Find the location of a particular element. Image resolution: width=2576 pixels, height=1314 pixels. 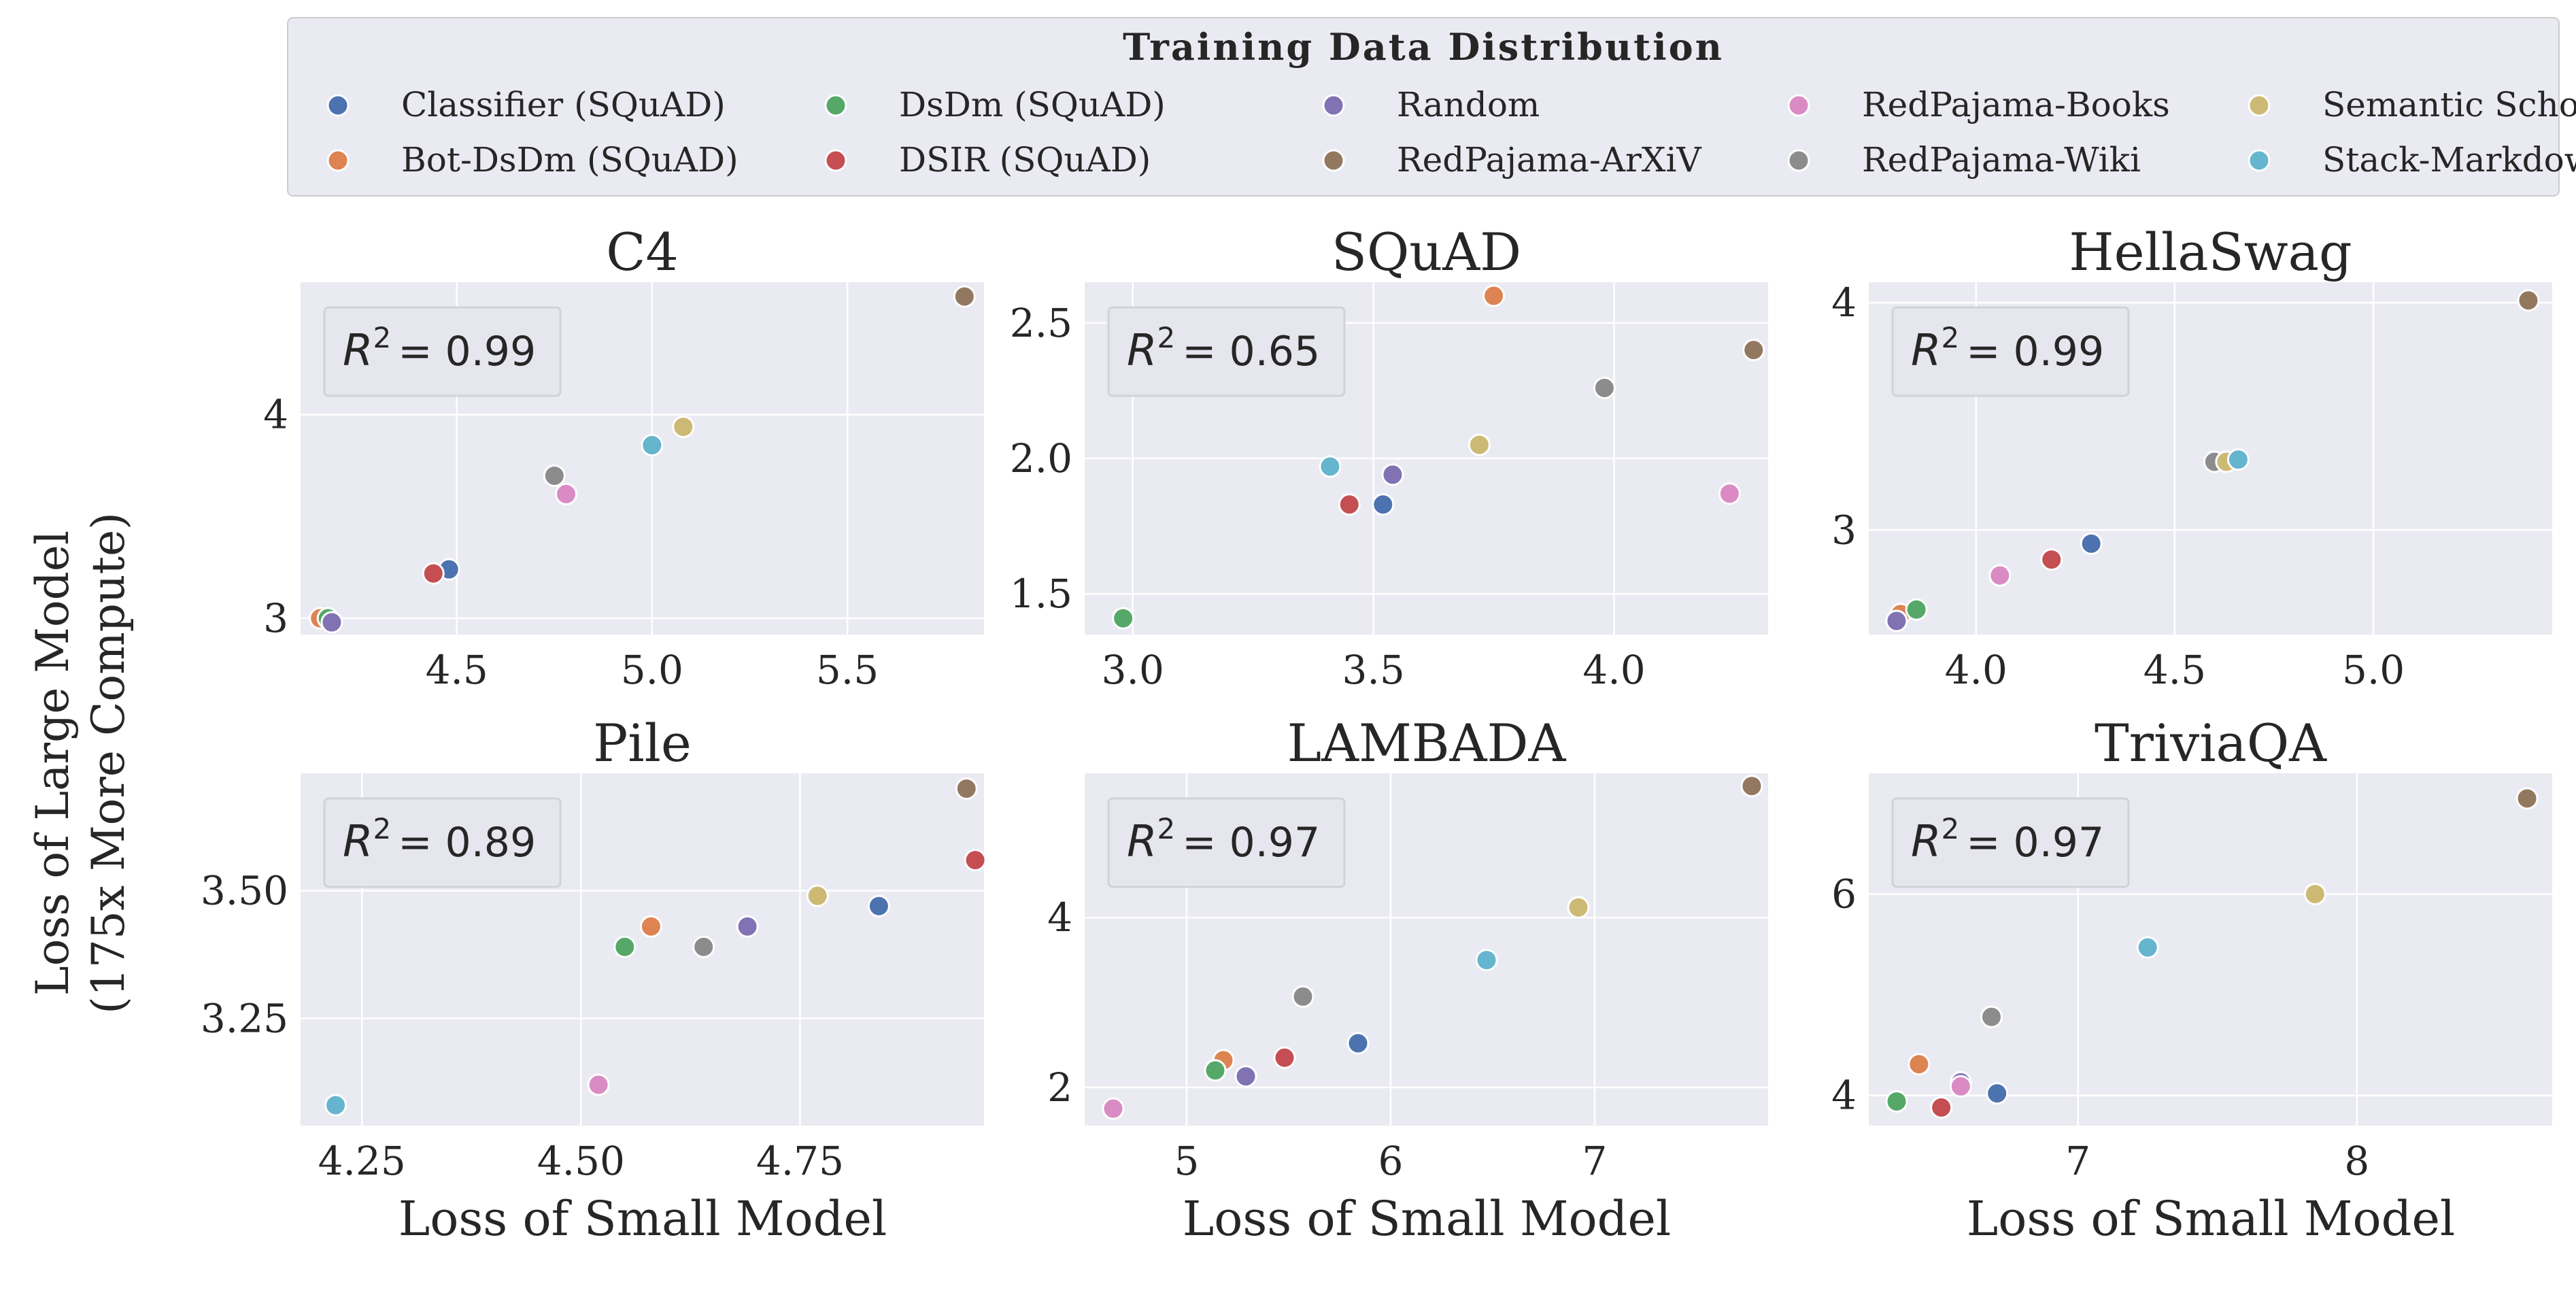

x-tick-label: 5 is located at coordinates (1187, 1161).